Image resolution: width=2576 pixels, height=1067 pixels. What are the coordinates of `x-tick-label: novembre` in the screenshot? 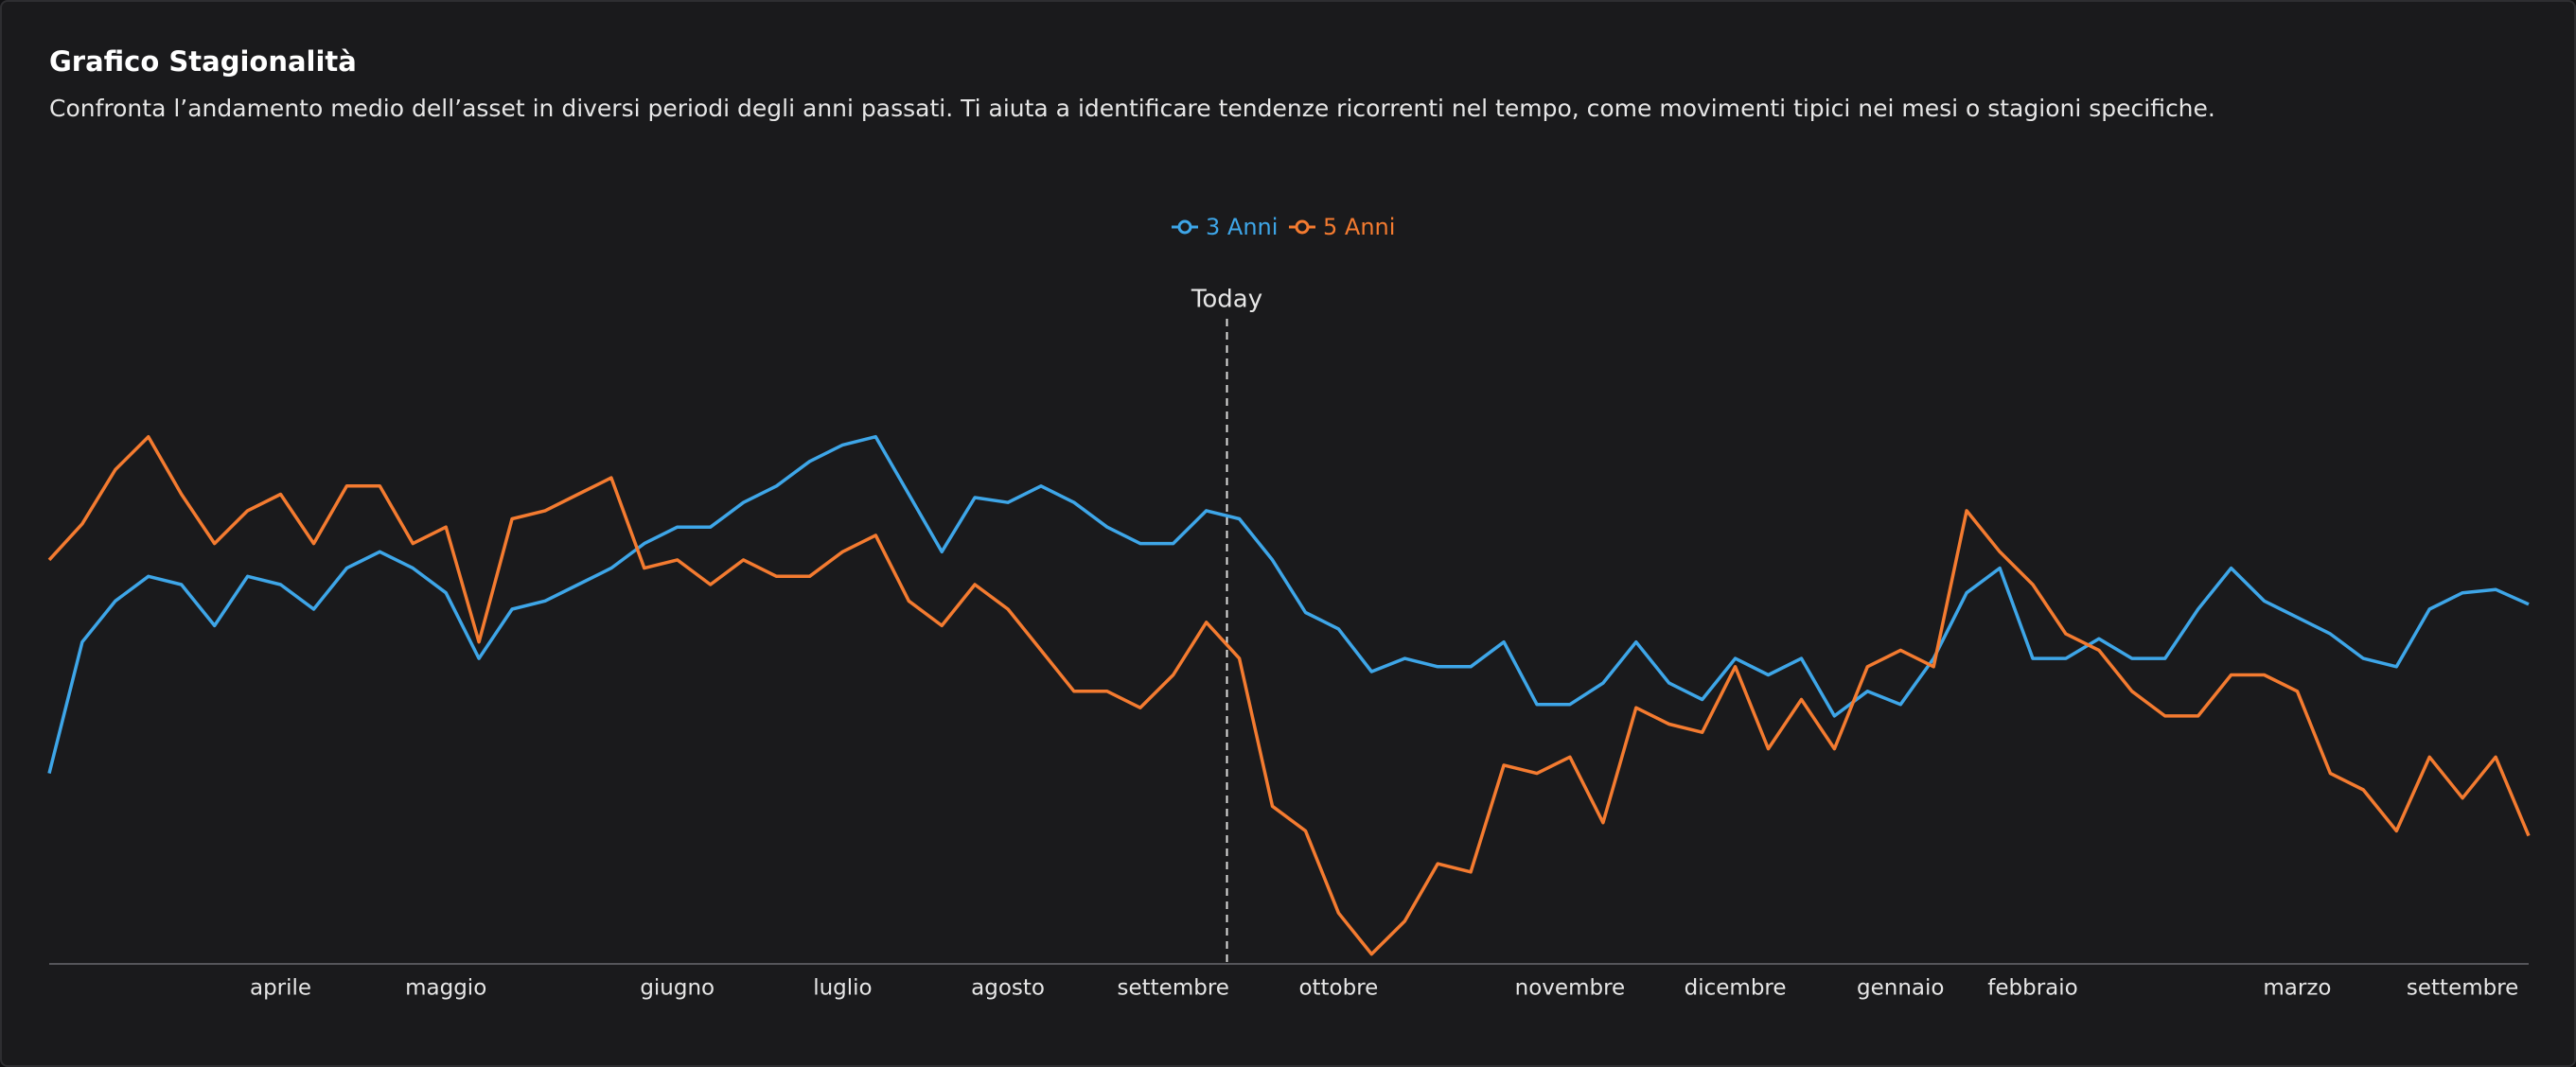 It's located at (1570, 988).